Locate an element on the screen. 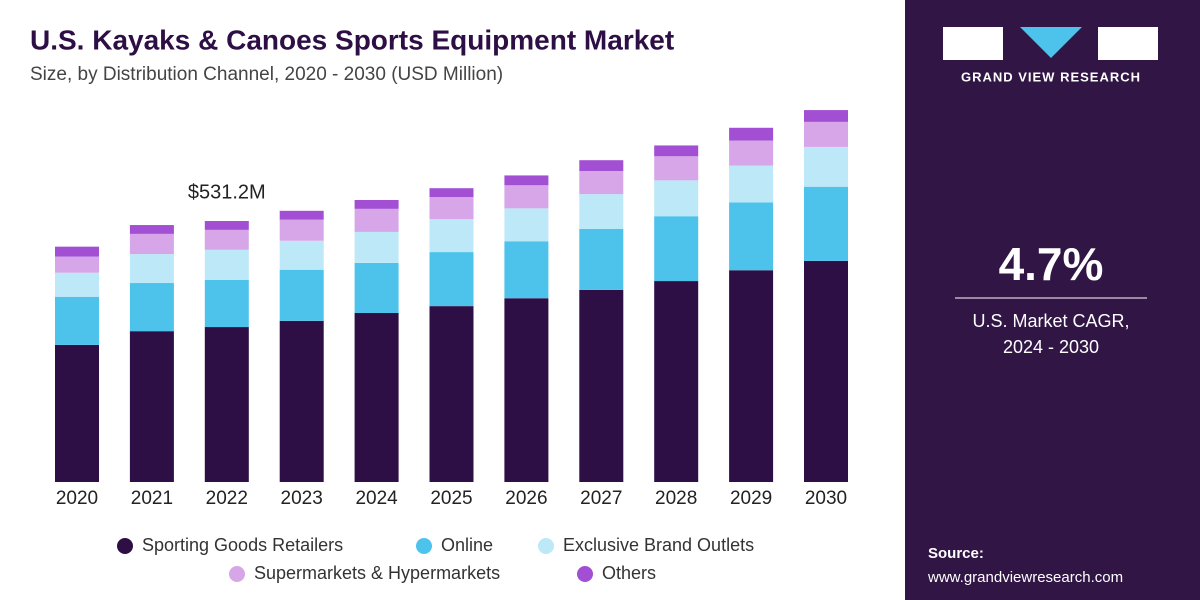 The image size is (1200, 600). x-tick-label: 2030 is located at coordinates (826, 498).